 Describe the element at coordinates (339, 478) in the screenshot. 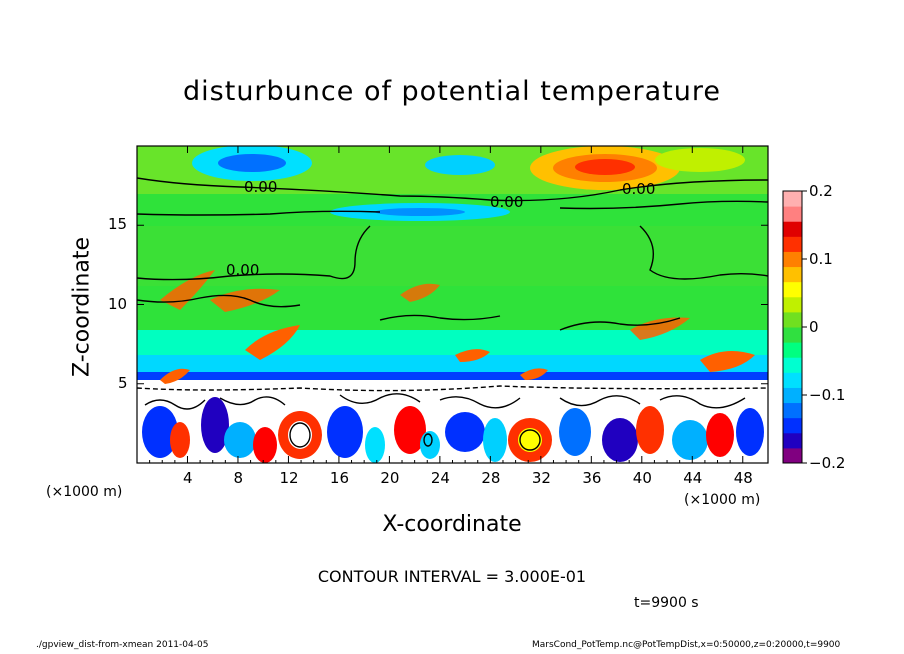

I see `x-tick-label: 16` at that location.